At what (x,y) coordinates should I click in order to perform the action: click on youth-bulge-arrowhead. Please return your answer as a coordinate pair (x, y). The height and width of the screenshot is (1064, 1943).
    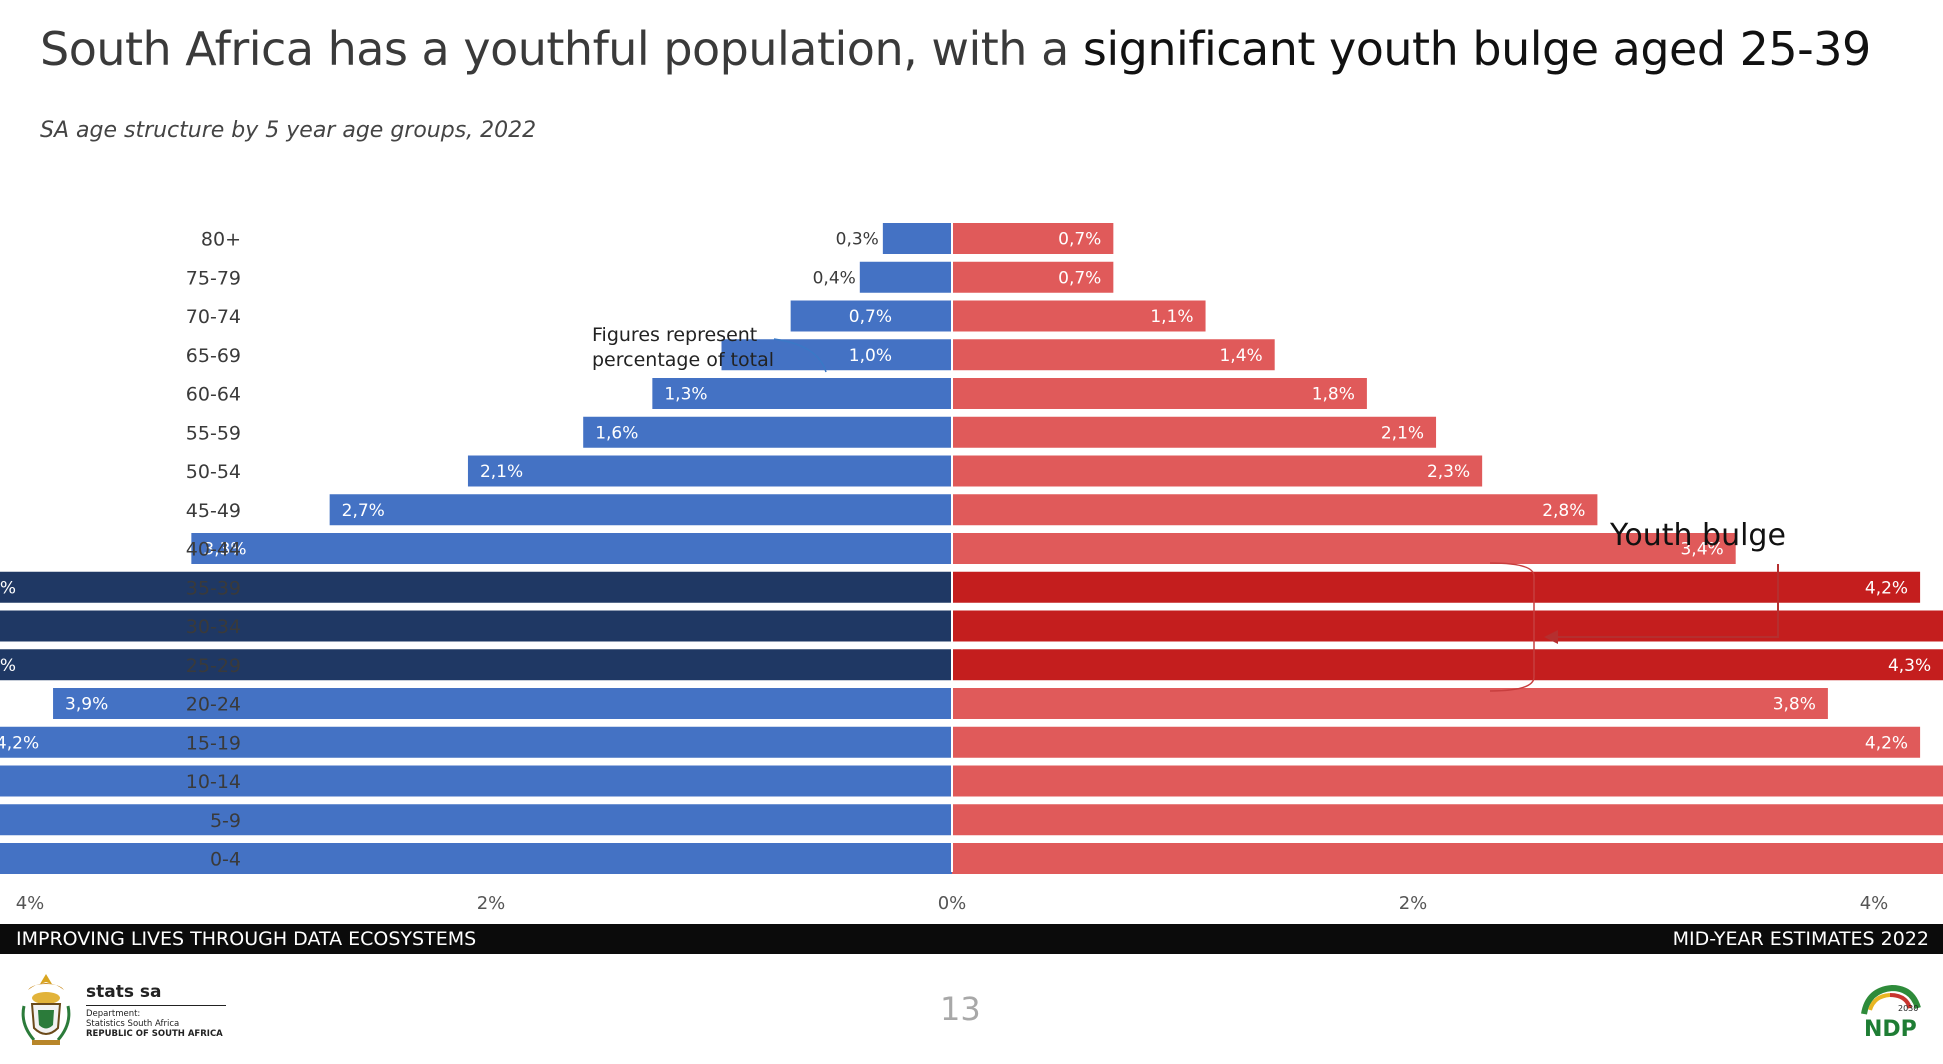
    Looking at the image, I should click on (1551, 637).